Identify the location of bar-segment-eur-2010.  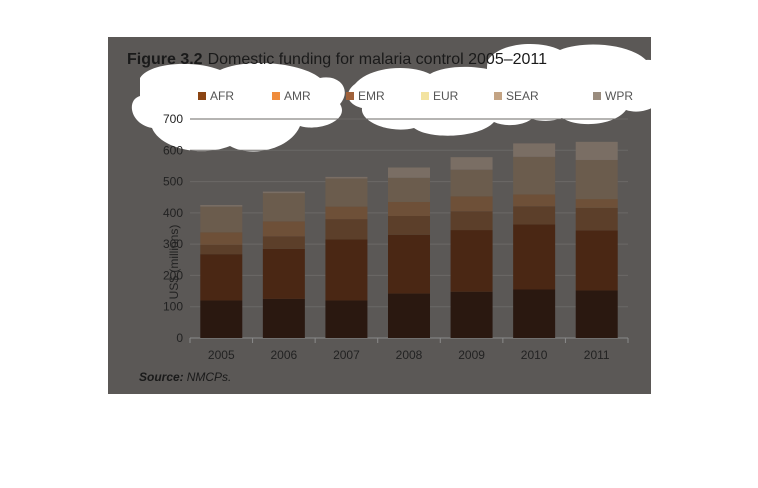
(534, 200).